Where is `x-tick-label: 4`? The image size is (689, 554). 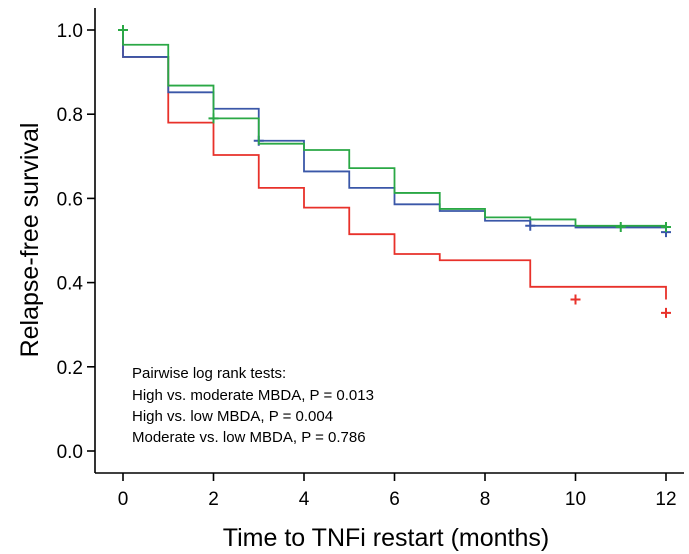 x-tick-label: 4 is located at coordinates (304, 499).